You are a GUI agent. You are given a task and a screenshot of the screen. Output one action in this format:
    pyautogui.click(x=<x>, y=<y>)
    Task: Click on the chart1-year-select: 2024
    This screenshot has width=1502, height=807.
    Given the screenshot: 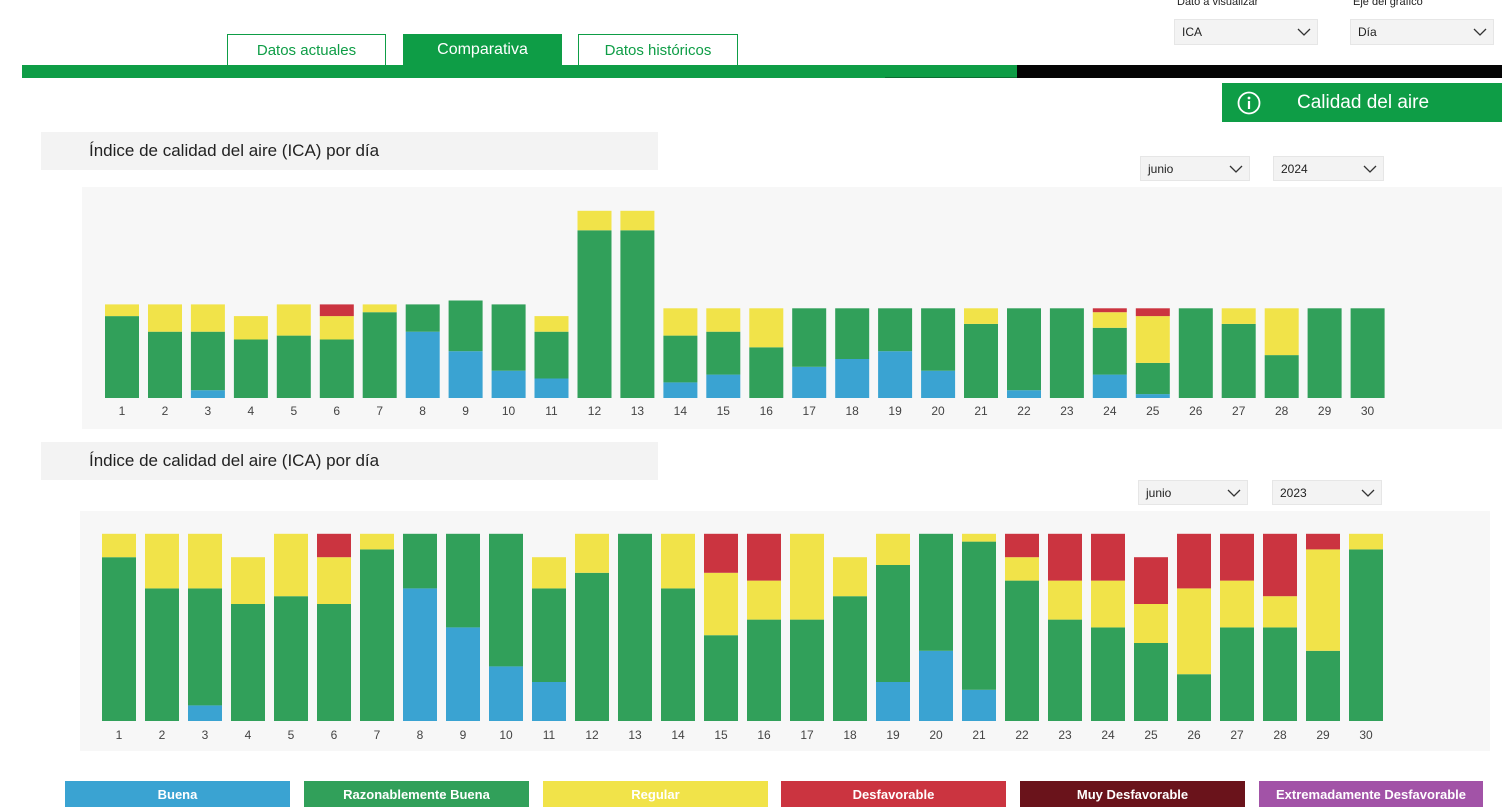 What is the action you would take?
    pyautogui.click(x=1328, y=168)
    